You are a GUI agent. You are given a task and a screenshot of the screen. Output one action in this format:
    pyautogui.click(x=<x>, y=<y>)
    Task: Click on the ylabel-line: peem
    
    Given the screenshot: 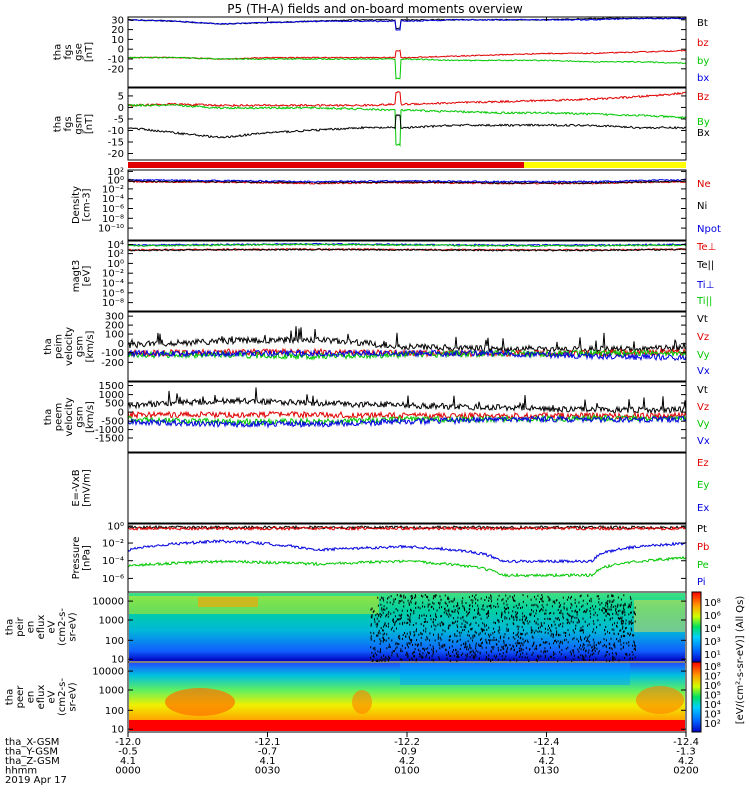 What is the action you would take?
    pyautogui.click(x=59, y=417)
    